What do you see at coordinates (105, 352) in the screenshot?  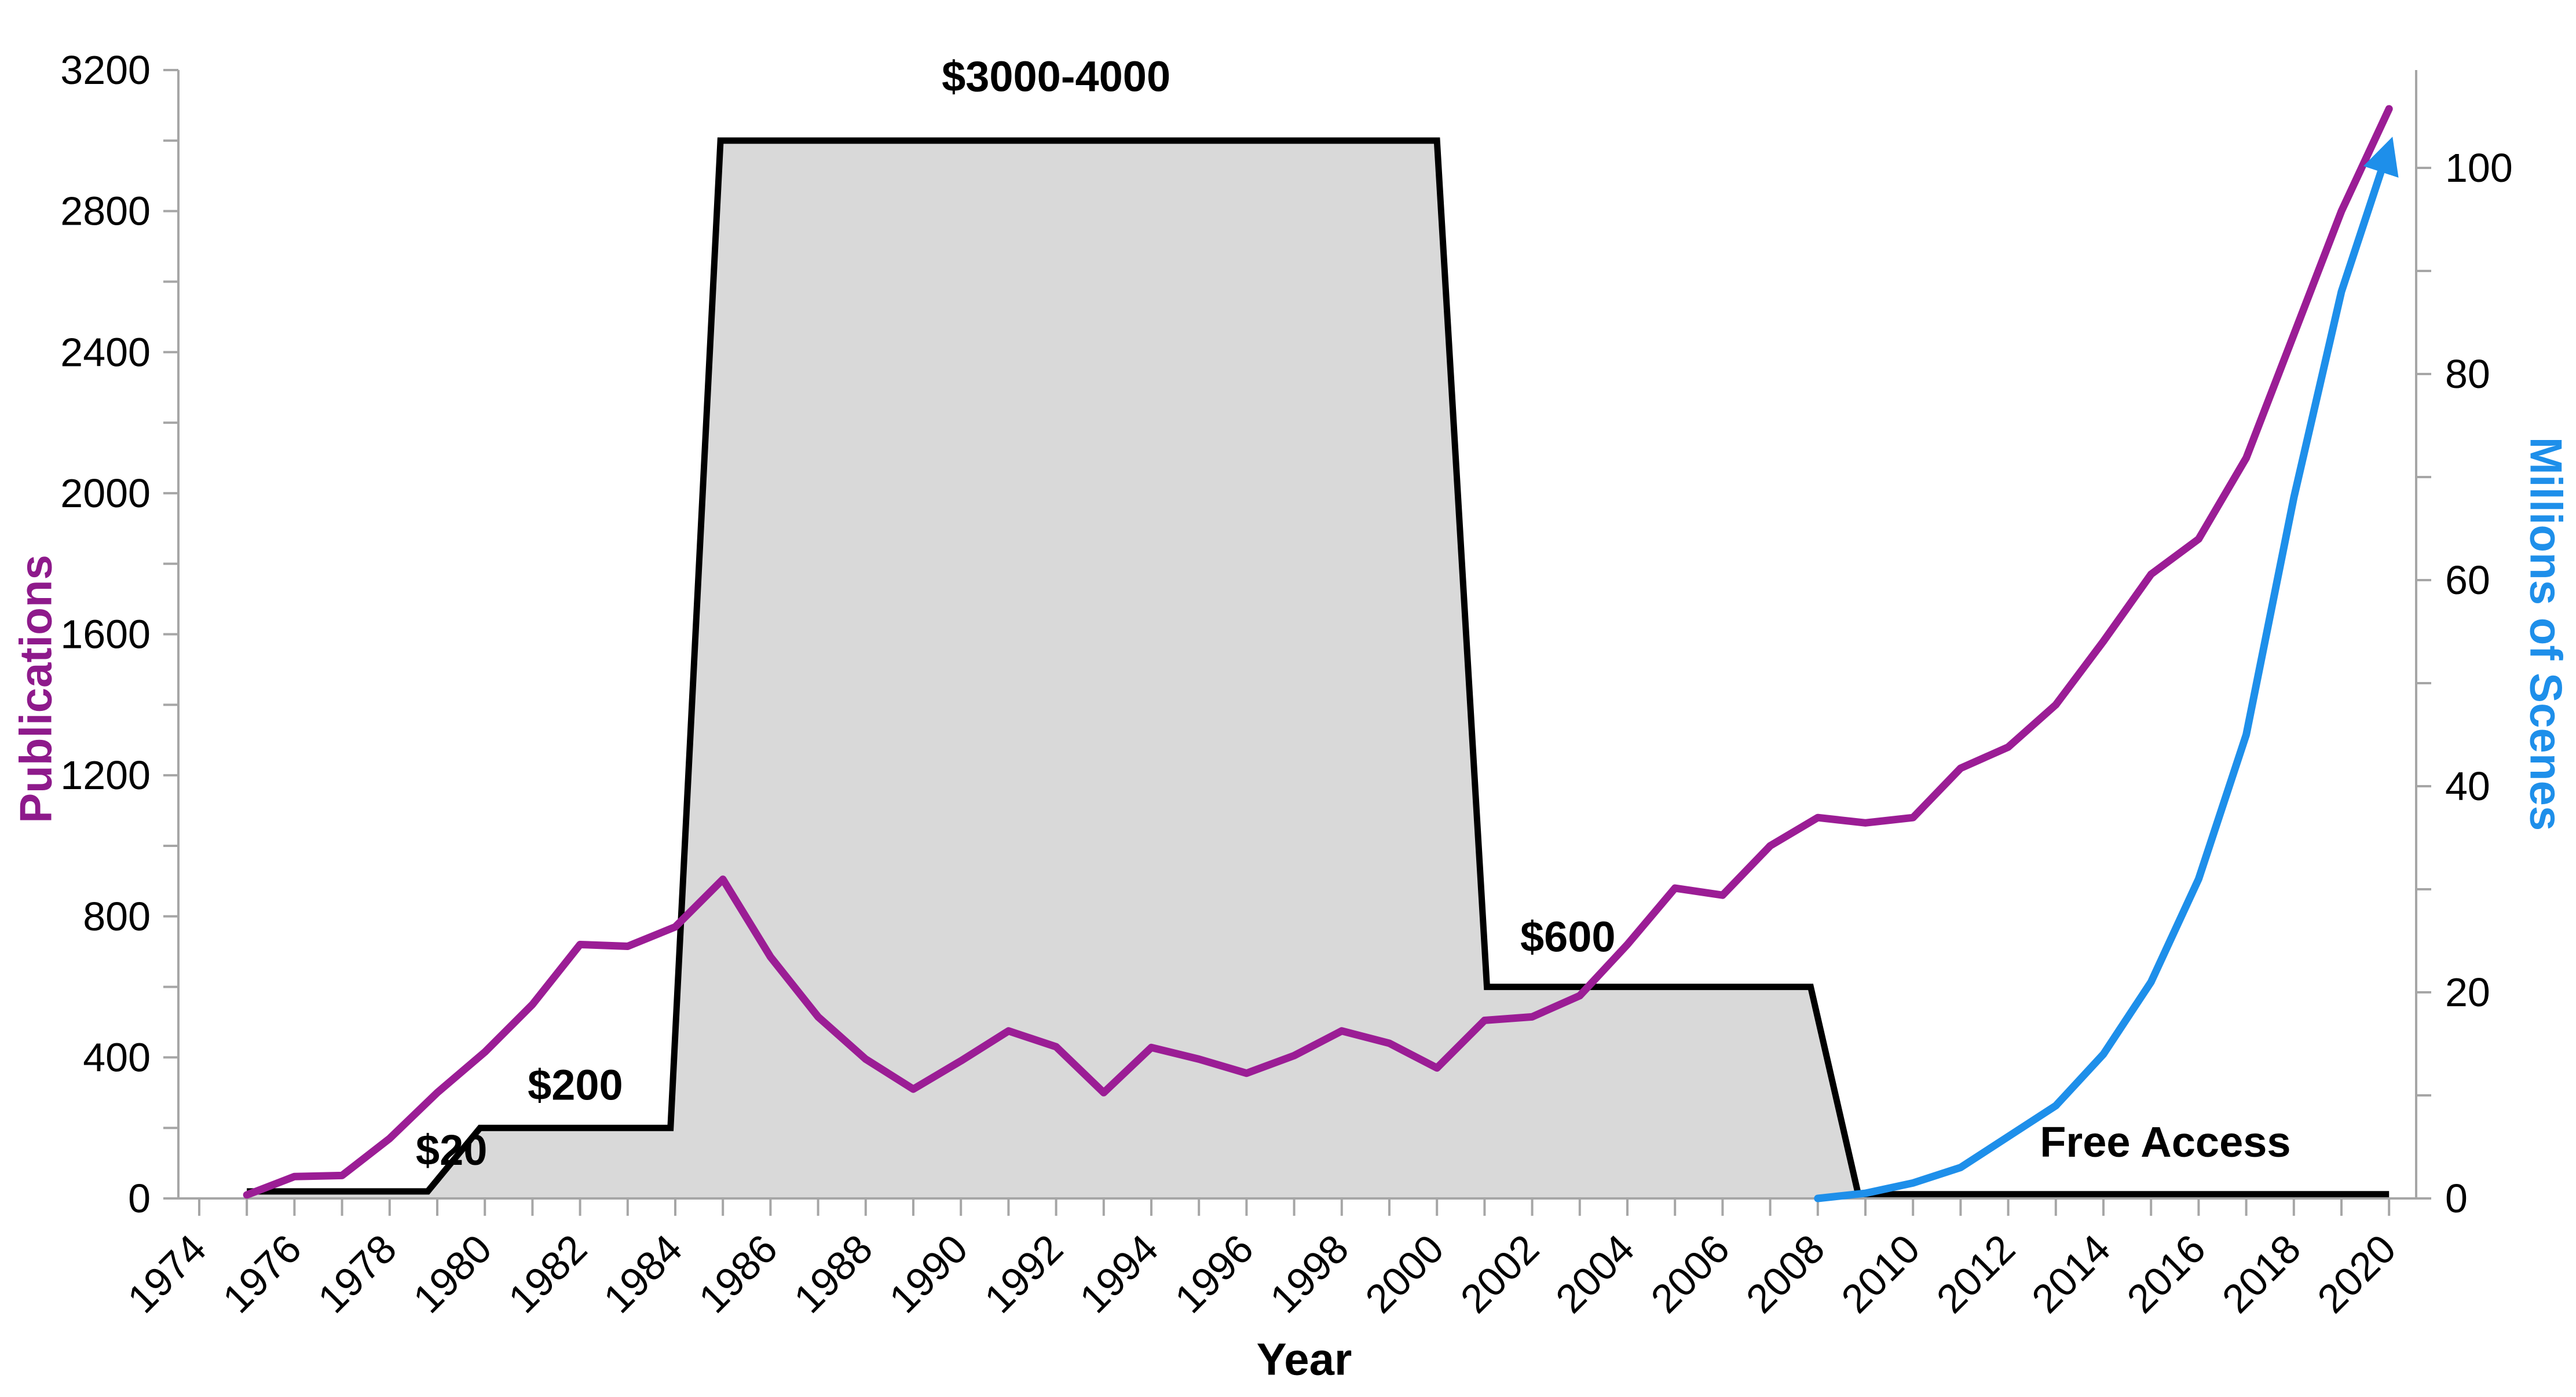 I see `left-axis-tick-label: 2400` at bounding box center [105, 352].